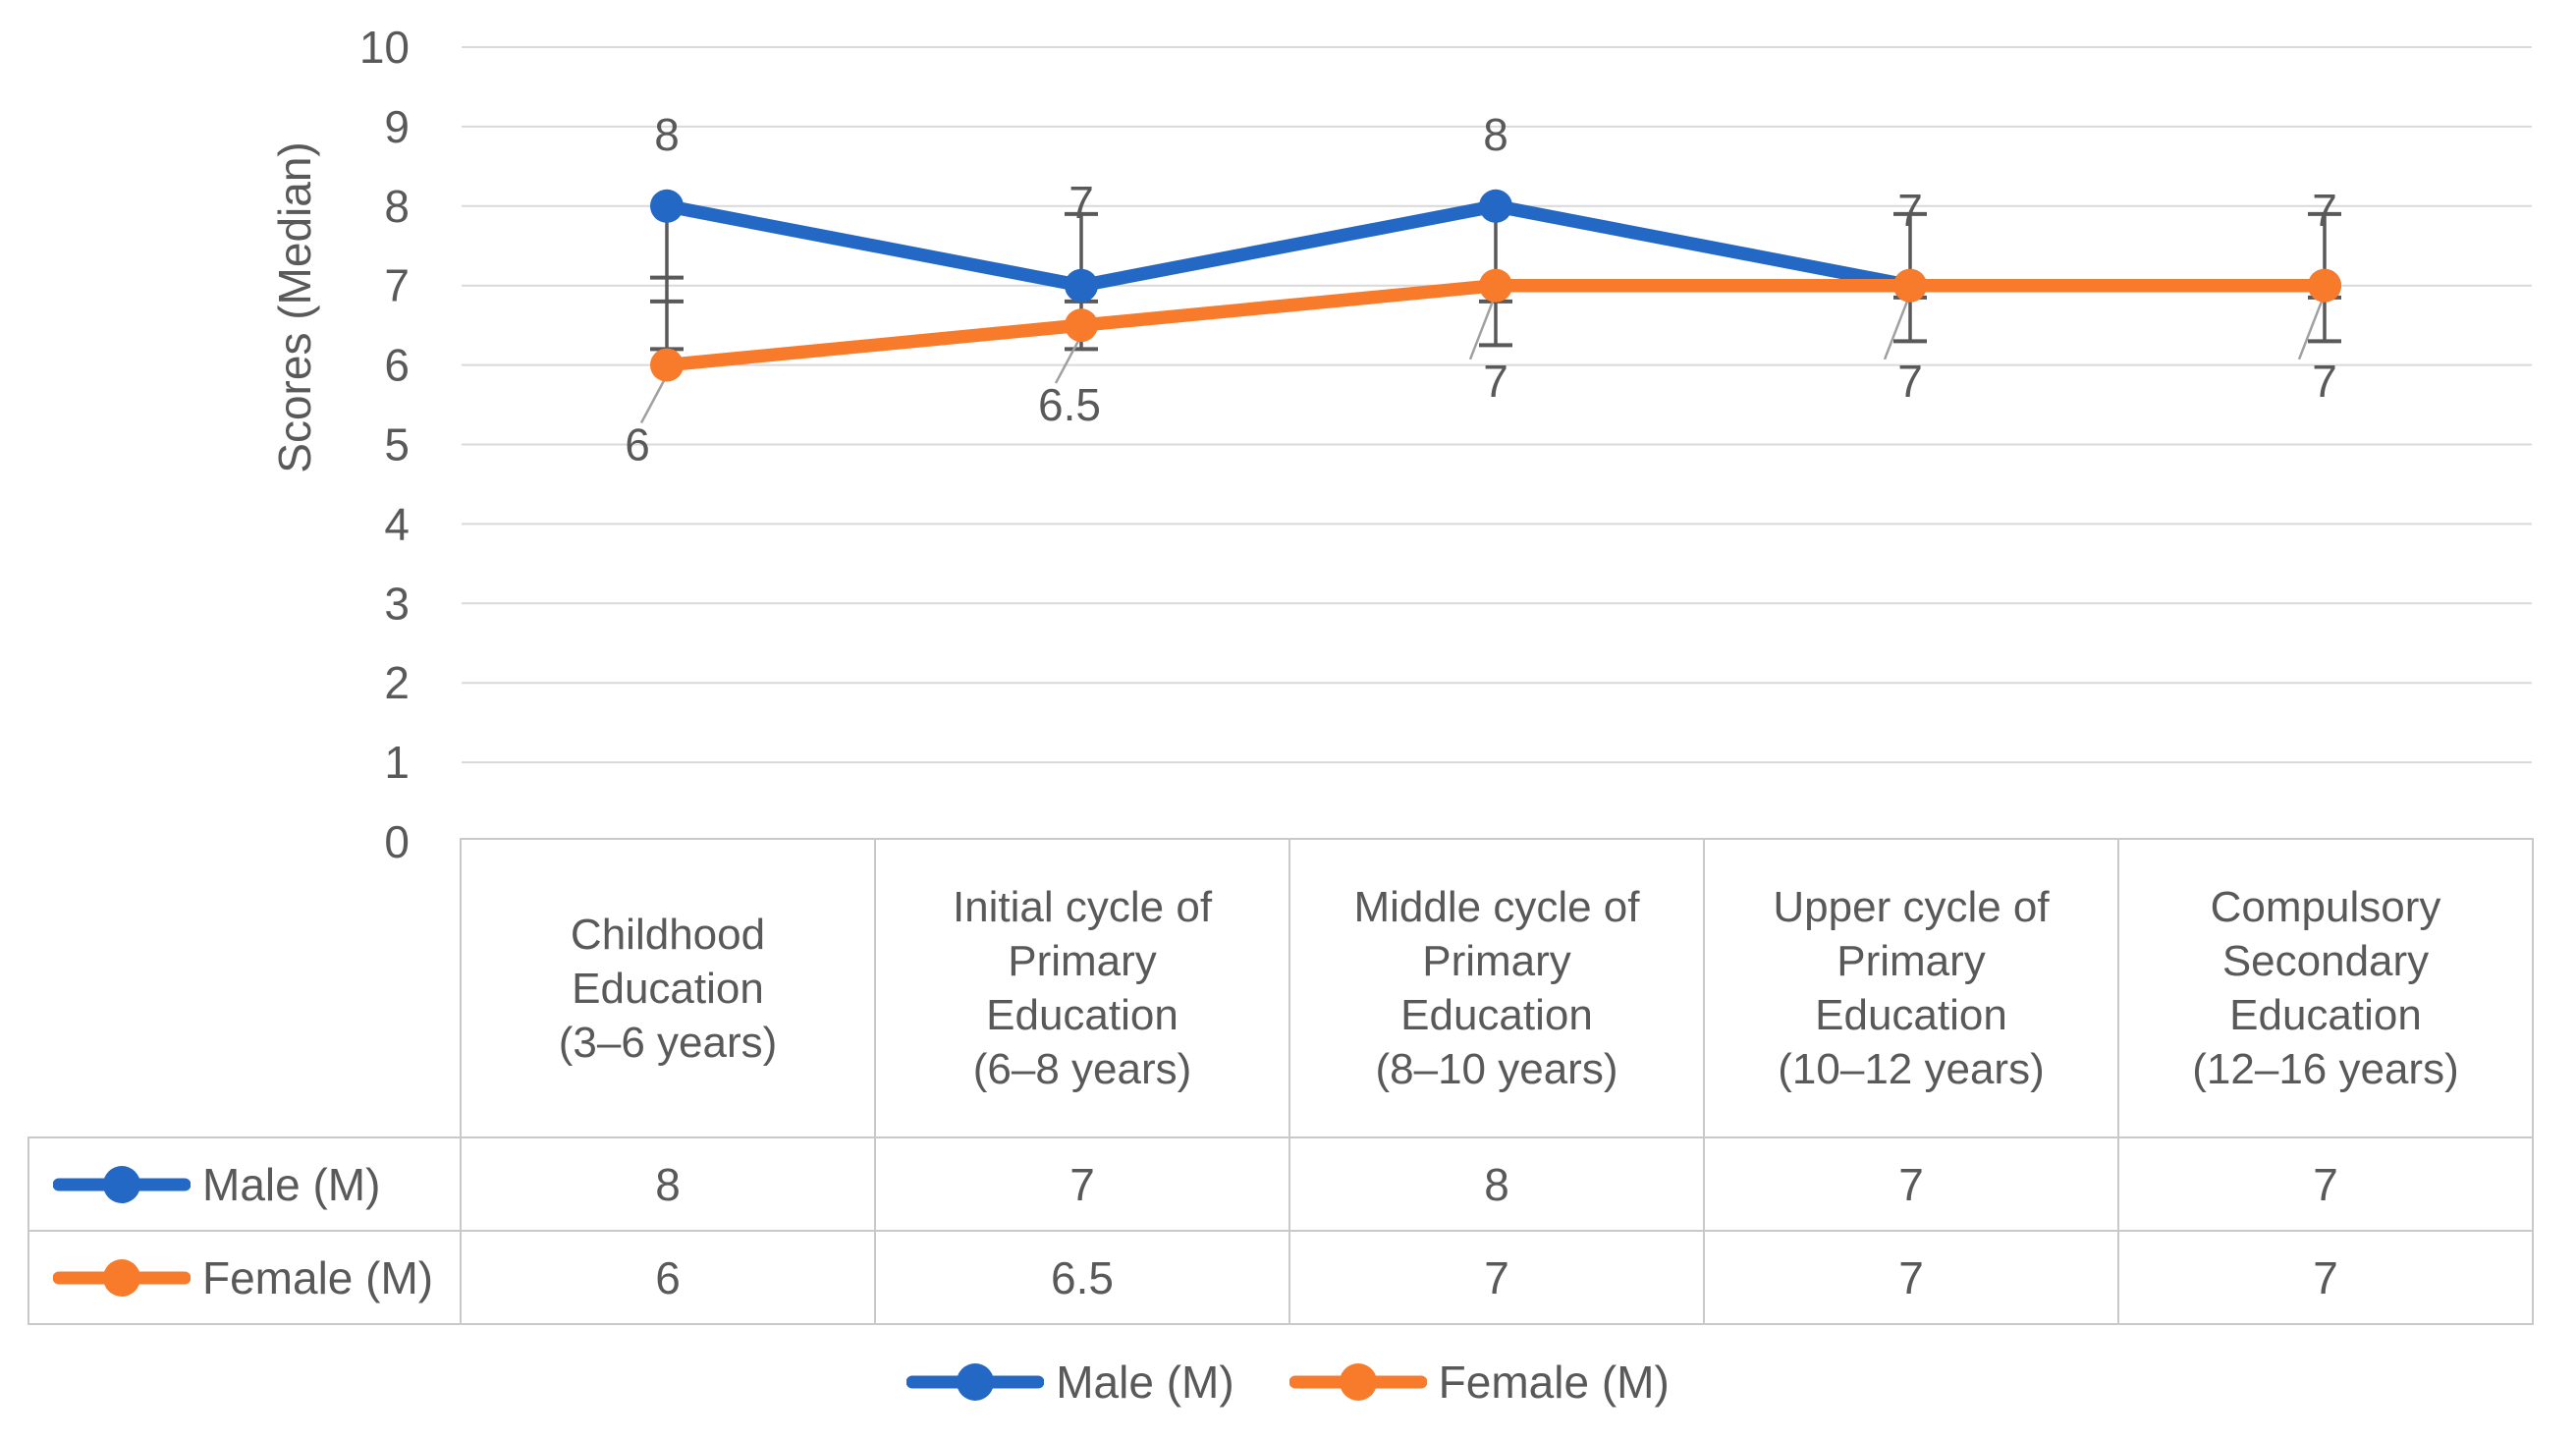 This screenshot has height=1440, width=2576. What do you see at coordinates (1069, 404) in the screenshot?
I see `data-label: 6.5` at bounding box center [1069, 404].